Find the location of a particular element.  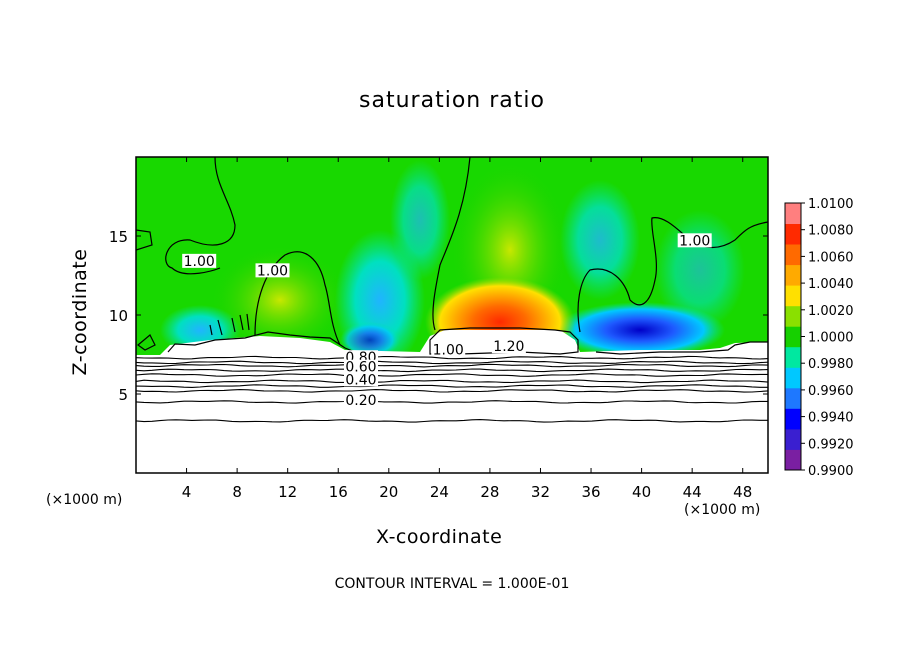

y-axis-label: Z-coordinate is located at coordinates (80, 312).